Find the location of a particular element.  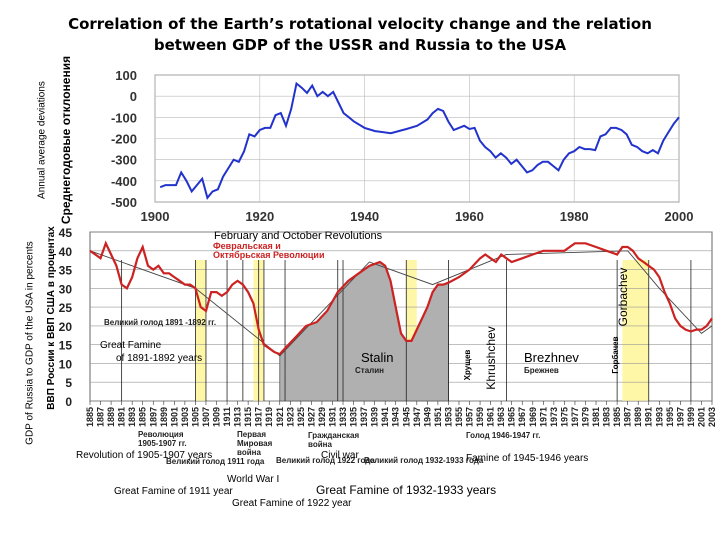

gdp-xtick-label: 1921 is located at coordinates (280, 417).